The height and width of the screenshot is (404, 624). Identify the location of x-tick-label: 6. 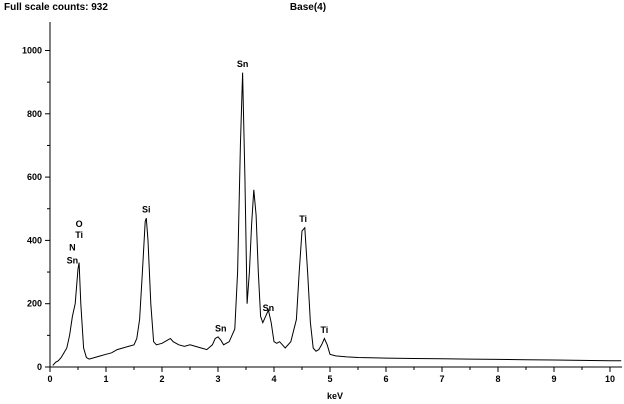
(385, 379).